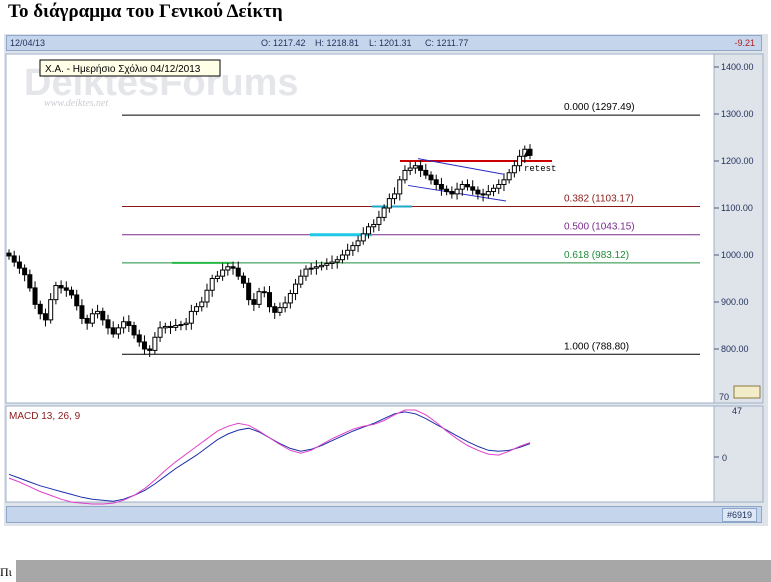 Image resolution: width=771 pixels, height=582 pixels. I want to click on legend-box, so click(130, 68).